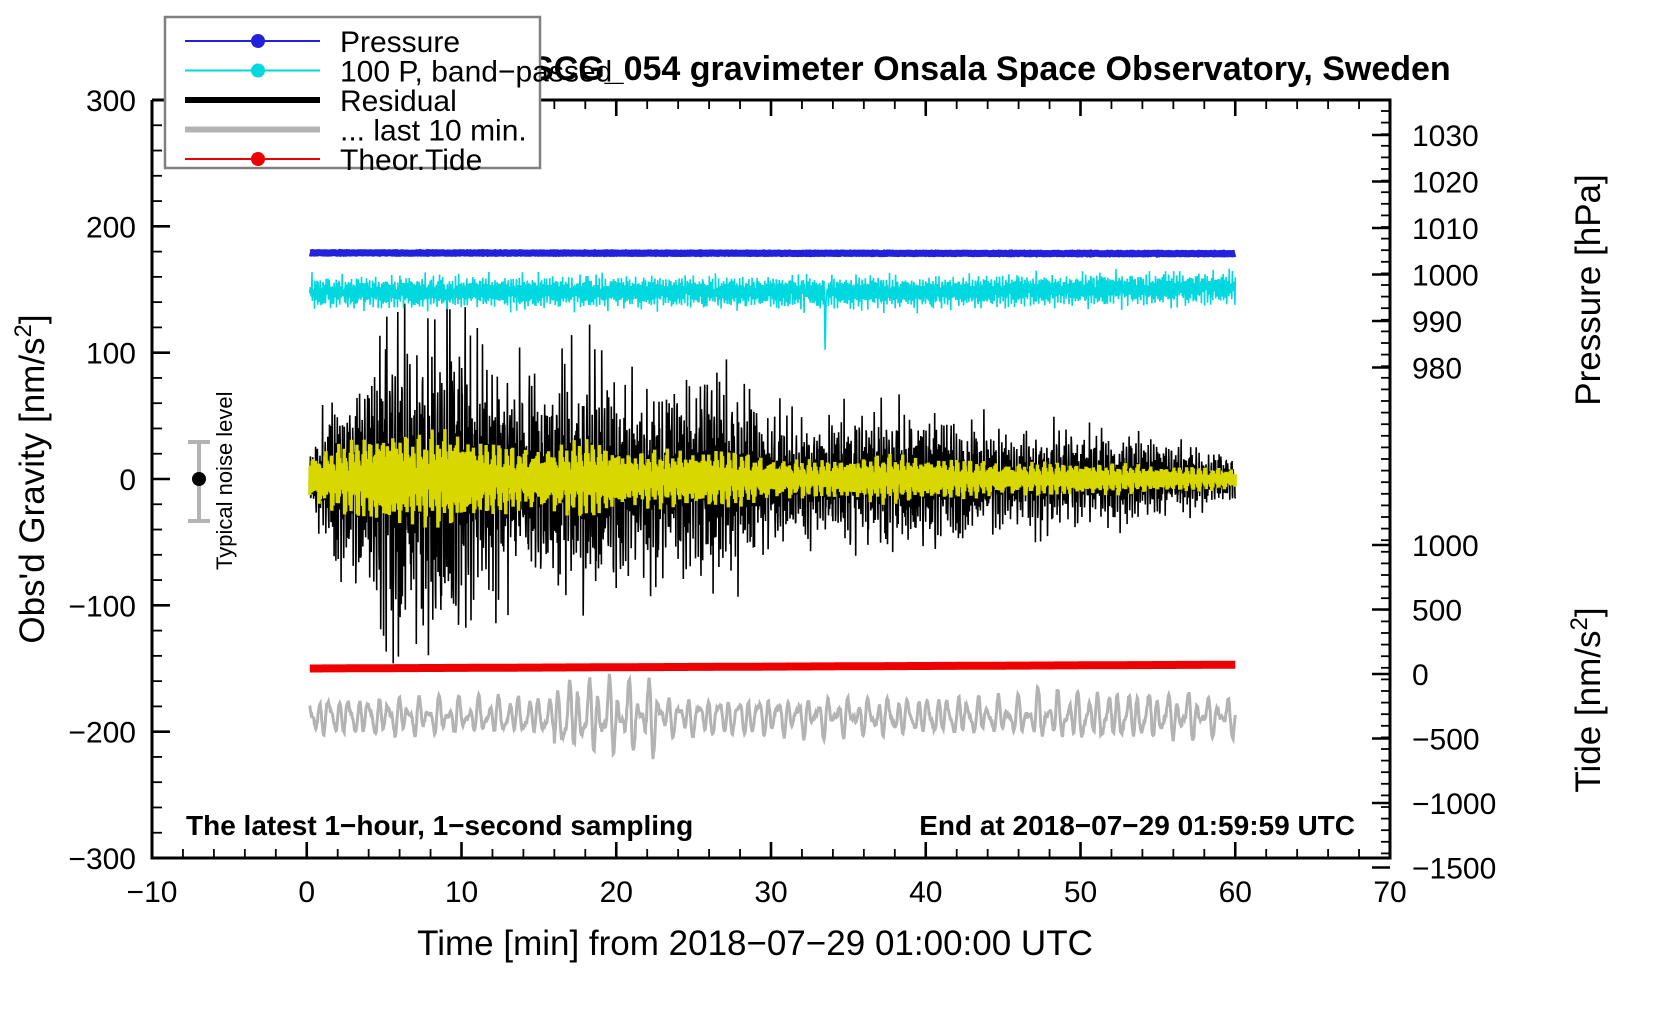 The height and width of the screenshot is (1020, 1660). What do you see at coordinates (1381, 489) in the screenshot?
I see `y-right-axis-ticks` at bounding box center [1381, 489].